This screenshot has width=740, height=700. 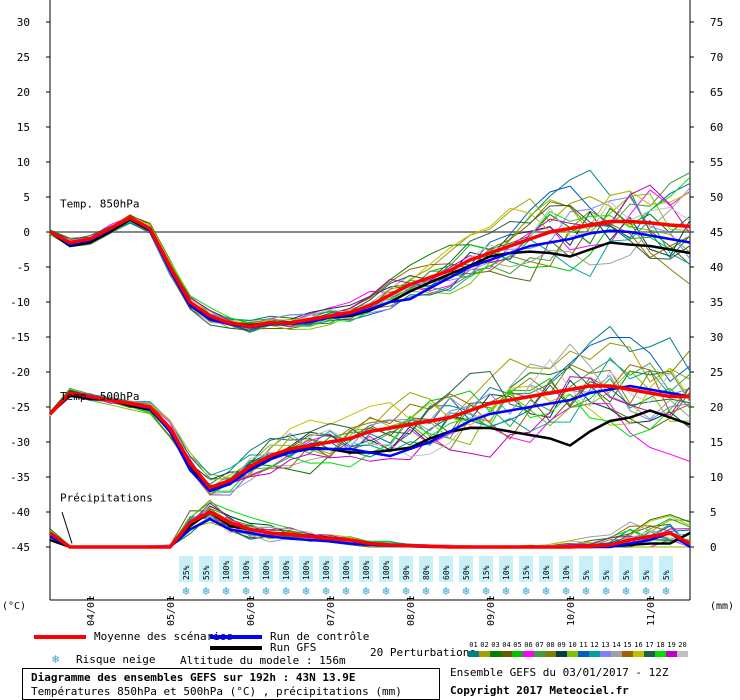 I want to click on perturbation-swatch-number: 15, so click(x=627, y=645).